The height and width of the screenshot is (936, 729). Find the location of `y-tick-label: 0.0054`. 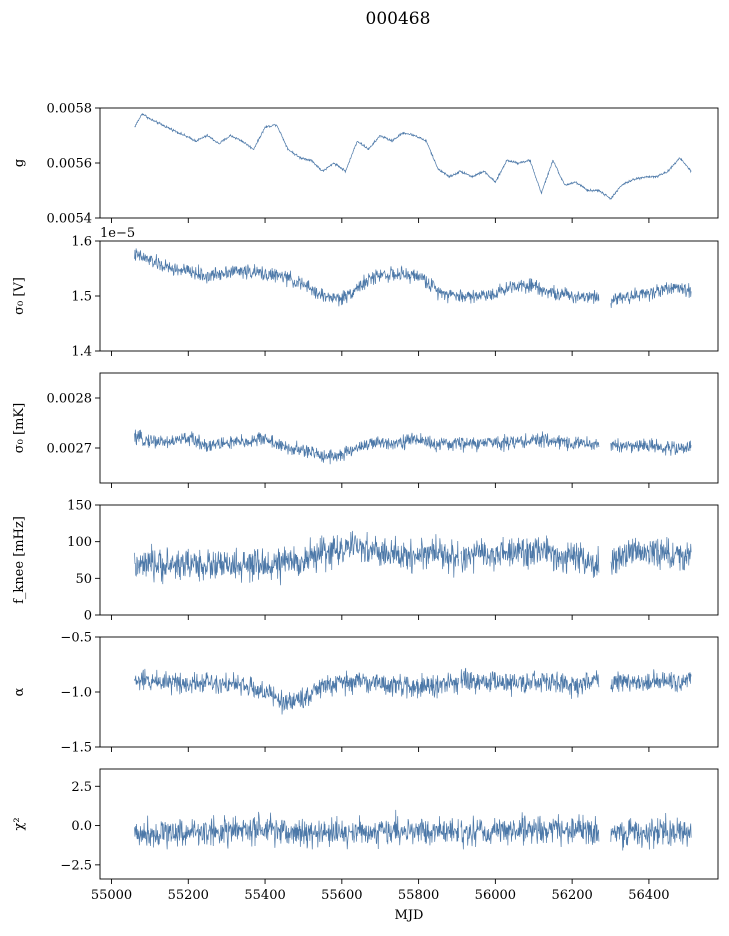

y-tick-label: 0.0054 is located at coordinates (70, 219).